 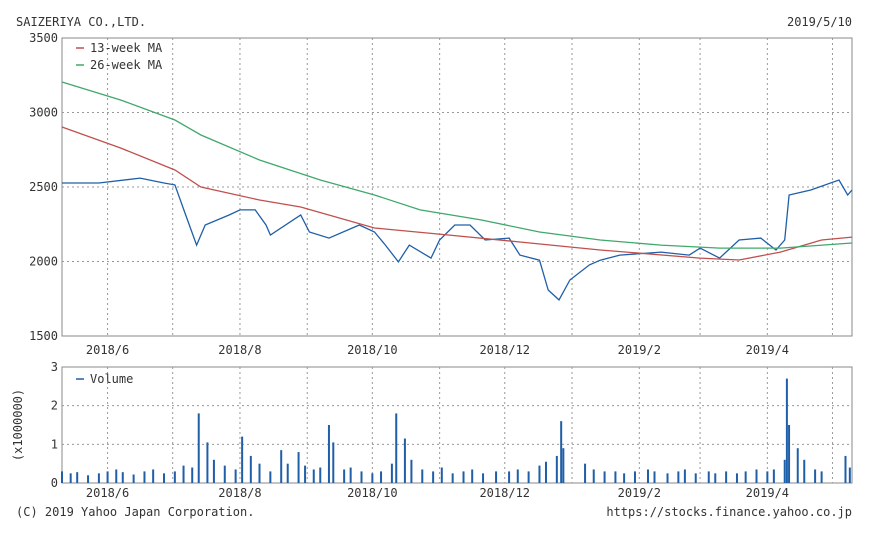 What do you see at coordinates (43, 336) in the screenshot?
I see `y-tick-label: 1500` at bounding box center [43, 336].